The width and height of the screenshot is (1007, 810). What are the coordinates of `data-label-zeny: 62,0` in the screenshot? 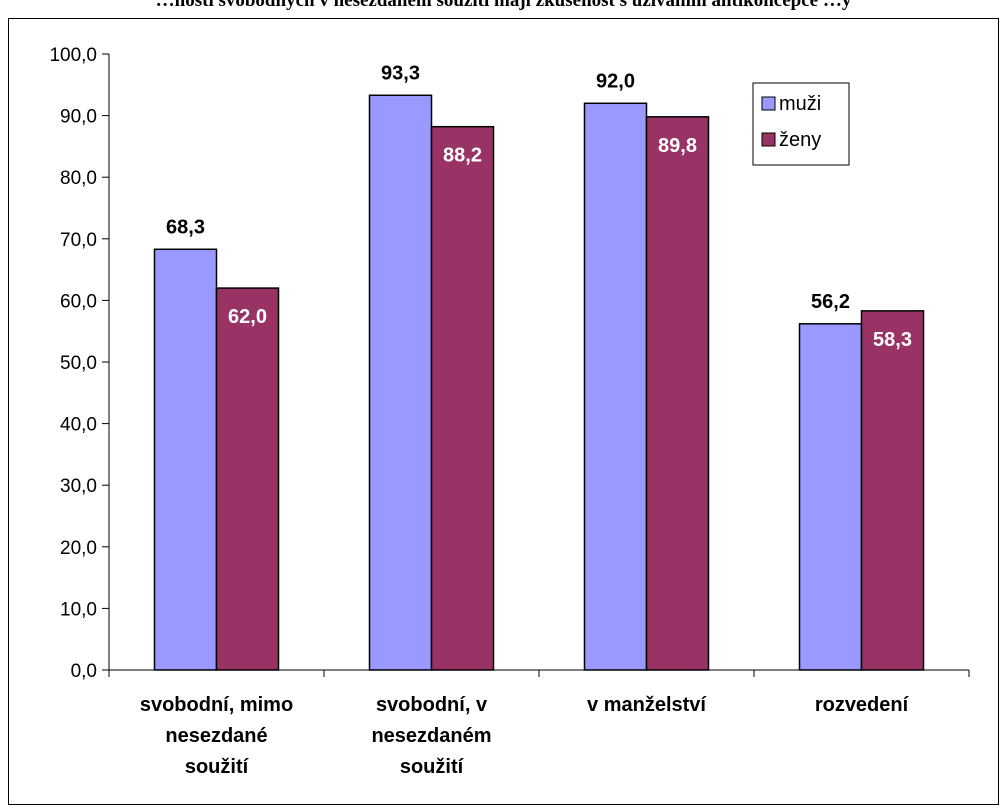 It's located at (247, 317).